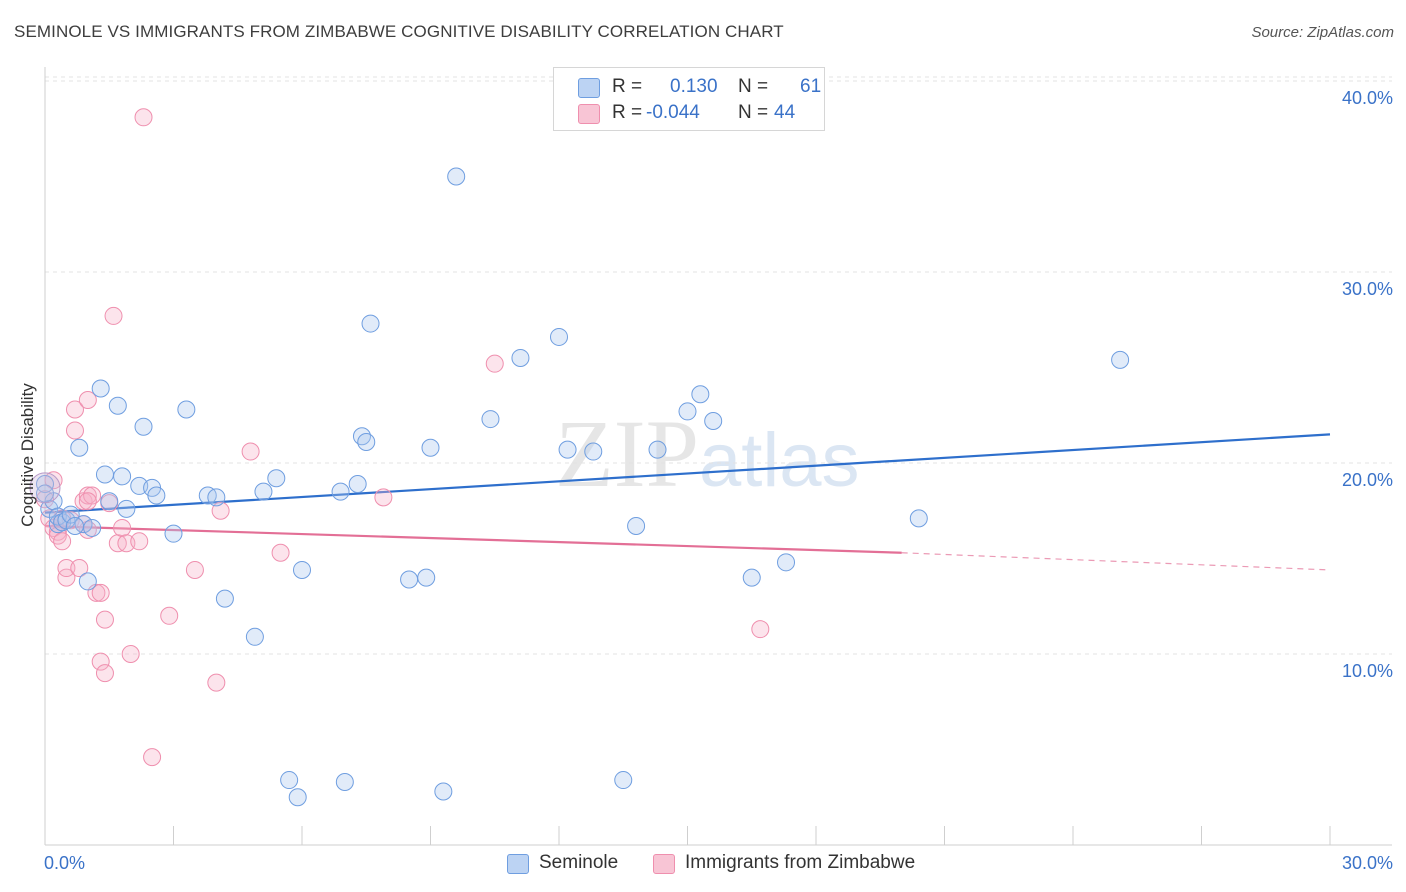 This screenshot has height=892, width=1406. What do you see at coordinates (1322, 32) in the screenshot?
I see `source-label: Source: ZipAtlas.com` at bounding box center [1322, 32].